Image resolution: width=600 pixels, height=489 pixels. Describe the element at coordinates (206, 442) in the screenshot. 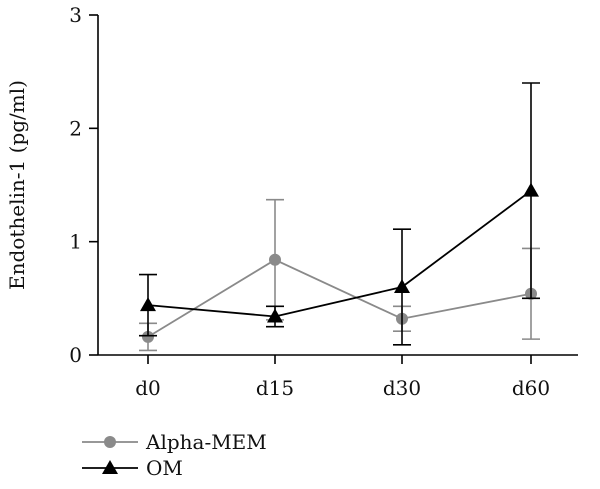

I see `legend-label: Alpha-MEM` at that location.